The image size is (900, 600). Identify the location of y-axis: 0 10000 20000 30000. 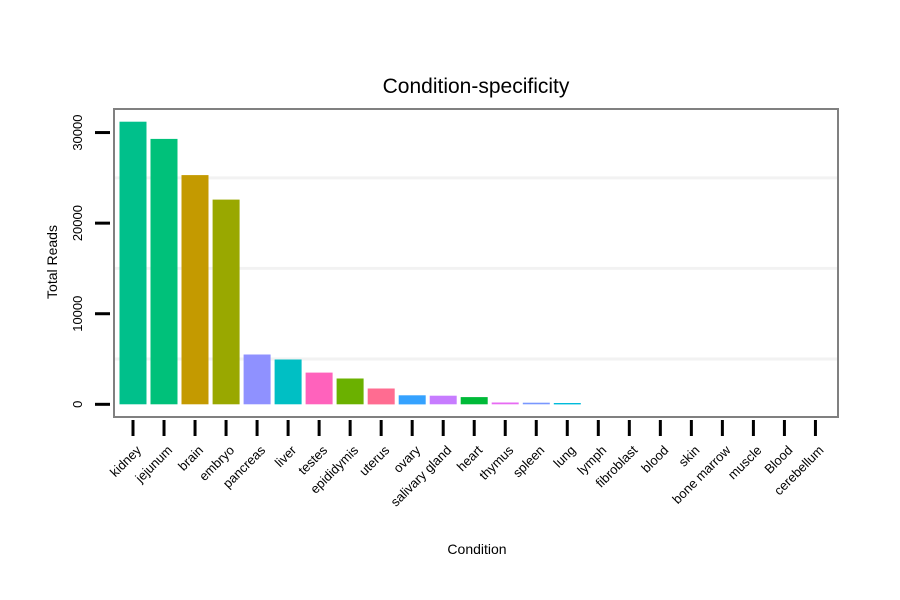
(90, 261).